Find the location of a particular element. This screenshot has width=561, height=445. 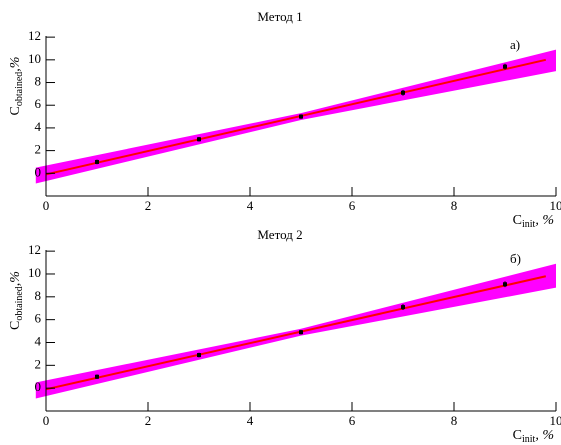

panel-annotation: б) is located at coordinates (515, 258).